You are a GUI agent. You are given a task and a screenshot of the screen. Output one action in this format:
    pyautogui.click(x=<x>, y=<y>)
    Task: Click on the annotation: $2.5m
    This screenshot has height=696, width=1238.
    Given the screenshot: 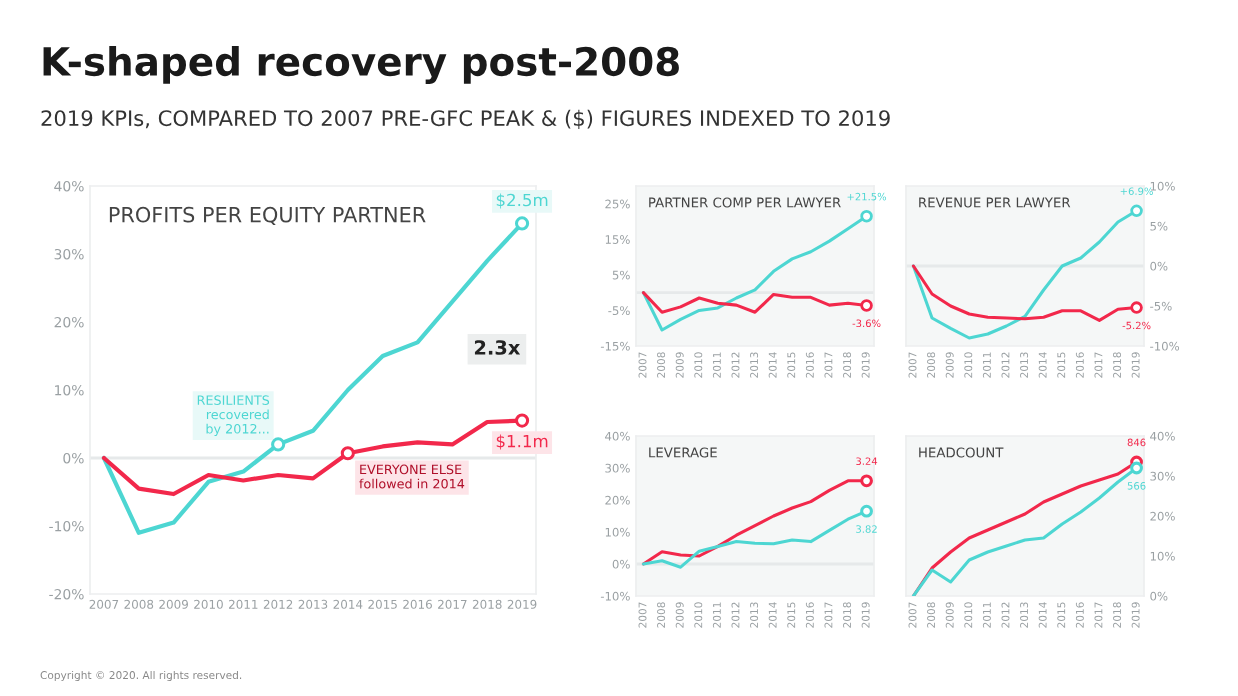 What is the action you would take?
    pyautogui.click(x=522, y=201)
    